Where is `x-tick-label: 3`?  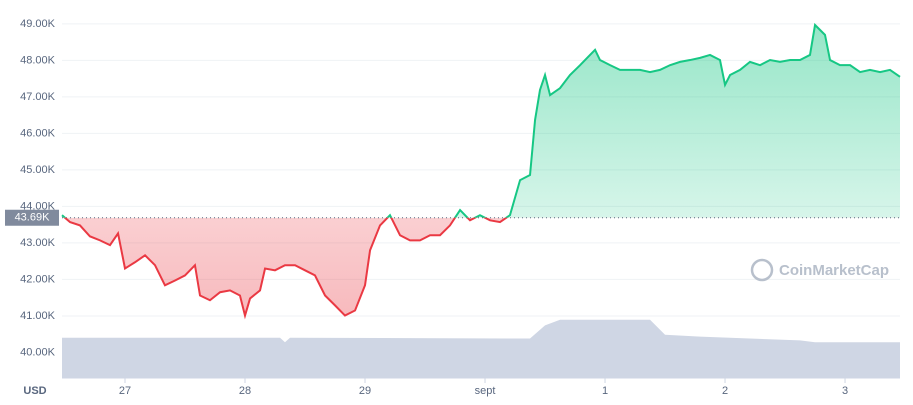
x-tick-label: 3 is located at coordinates (845, 391).